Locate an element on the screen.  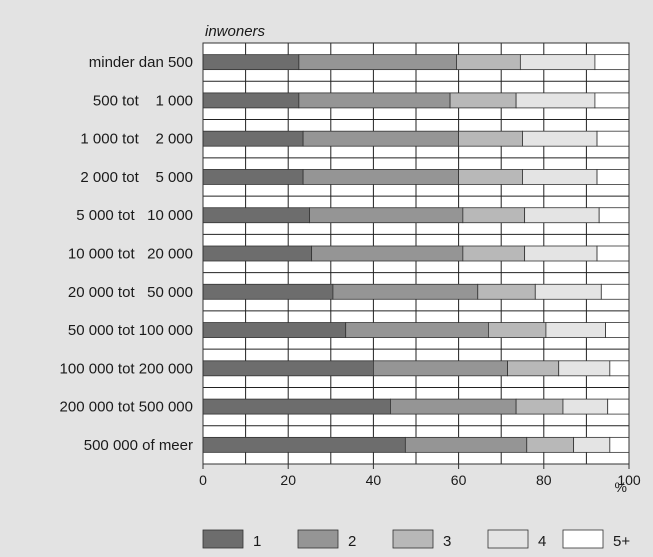
category-label: 10 000 tot 20 000 is located at coordinates (130, 254).